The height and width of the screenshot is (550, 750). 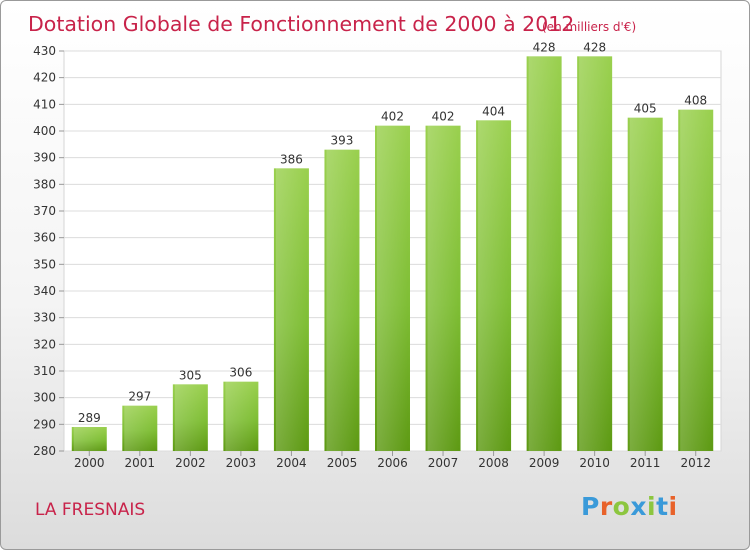 I want to click on bar-value-label: 393, so click(x=342, y=141).